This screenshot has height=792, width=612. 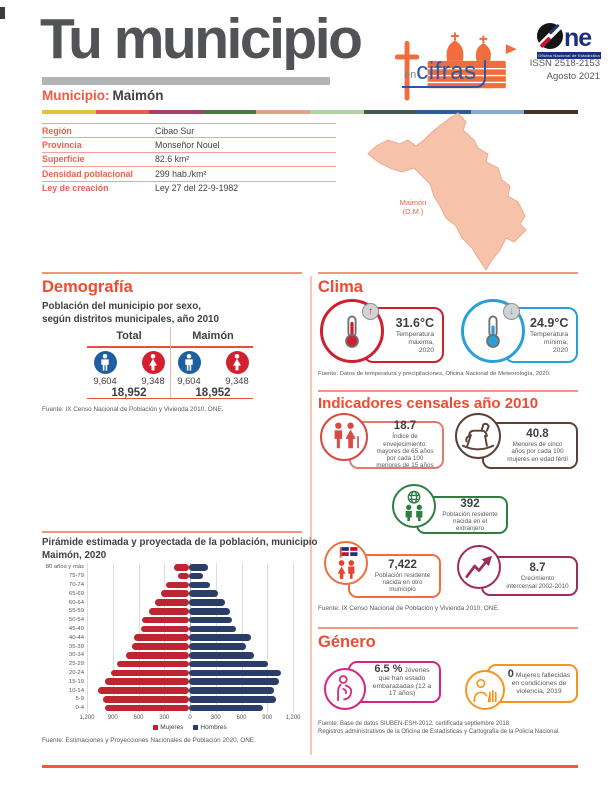 I want to click on pregnant-woman-icon, so click(x=345, y=689).